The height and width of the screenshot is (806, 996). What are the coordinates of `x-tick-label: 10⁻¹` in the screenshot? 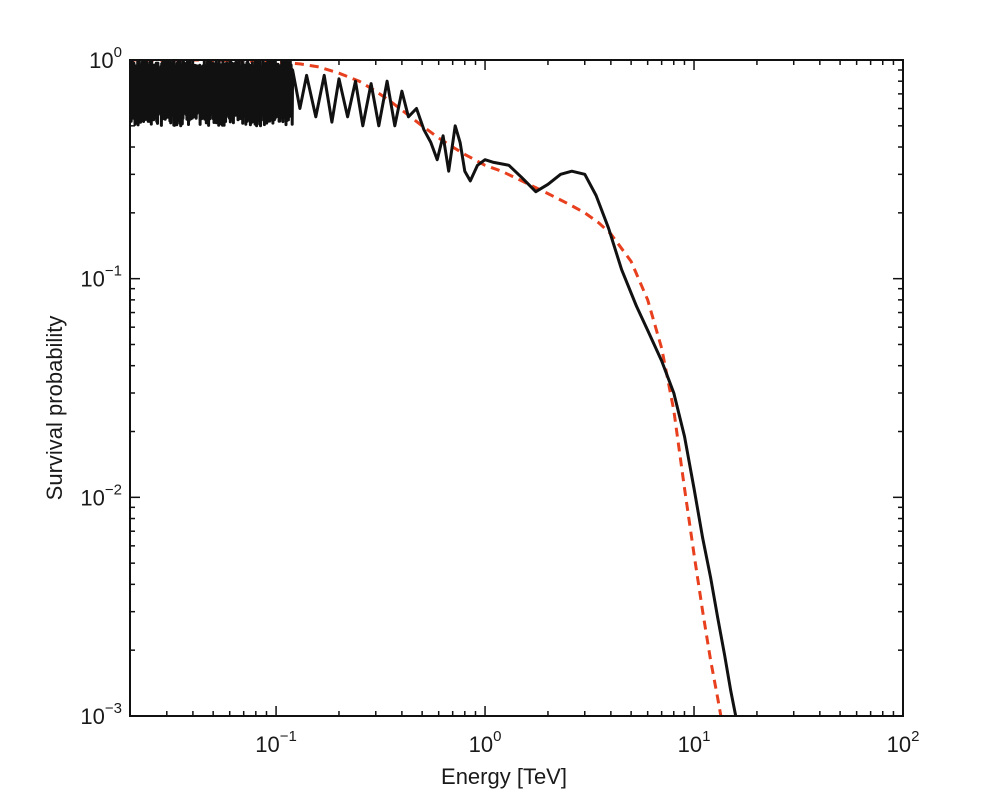 It's located at (276, 742).